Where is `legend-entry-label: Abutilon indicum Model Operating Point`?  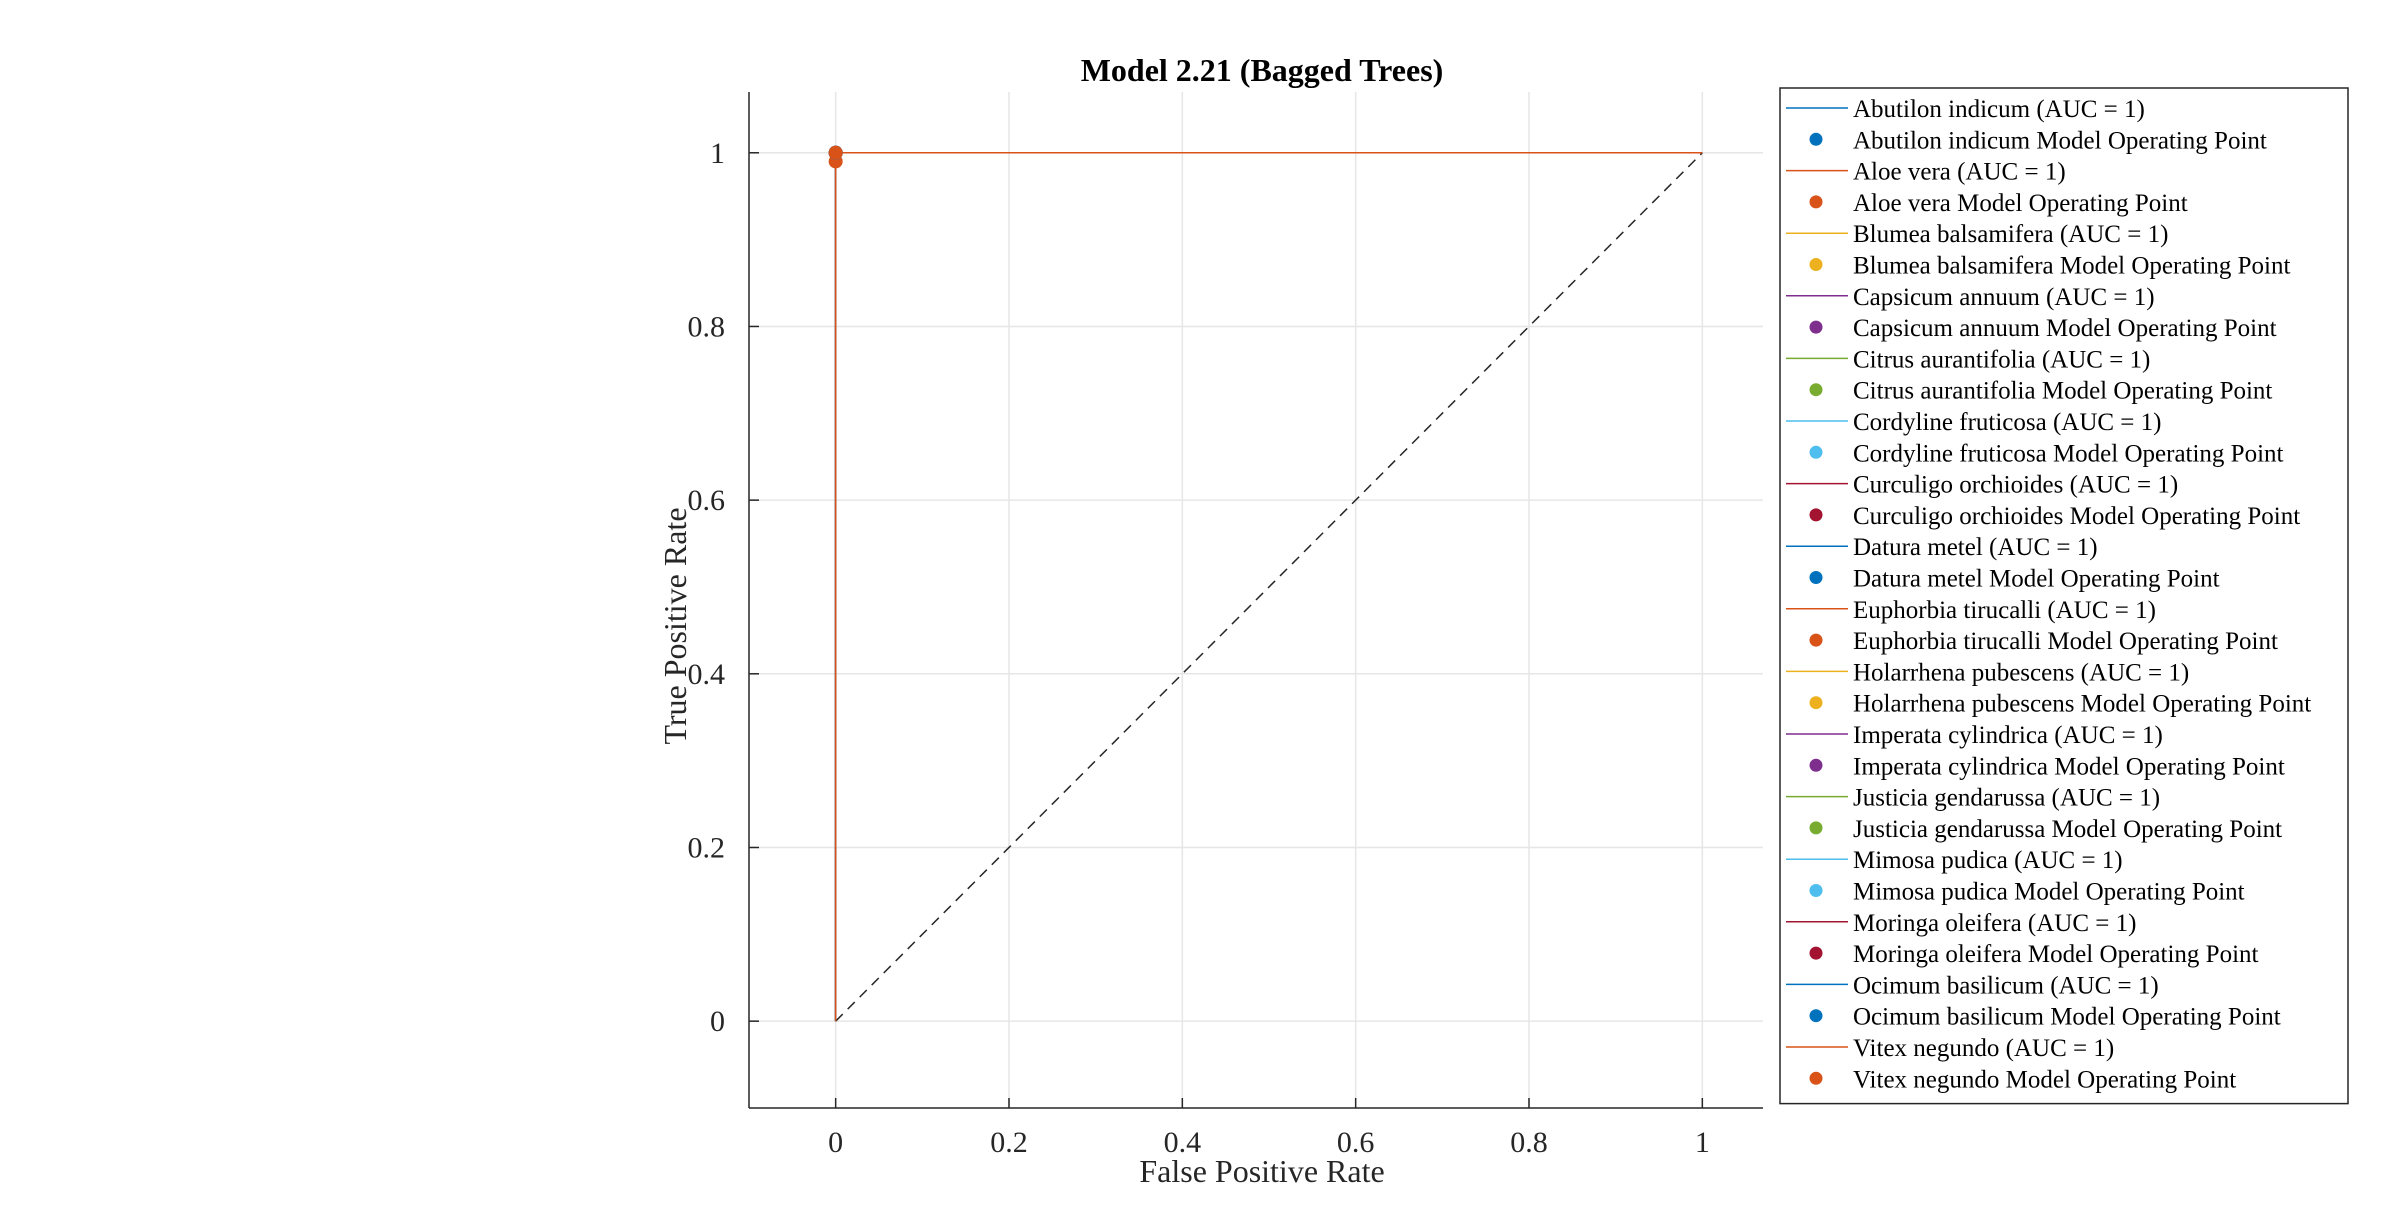
legend-entry-label: Abutilon indicum Model Operating Point is located at coordinates (2060, 140).